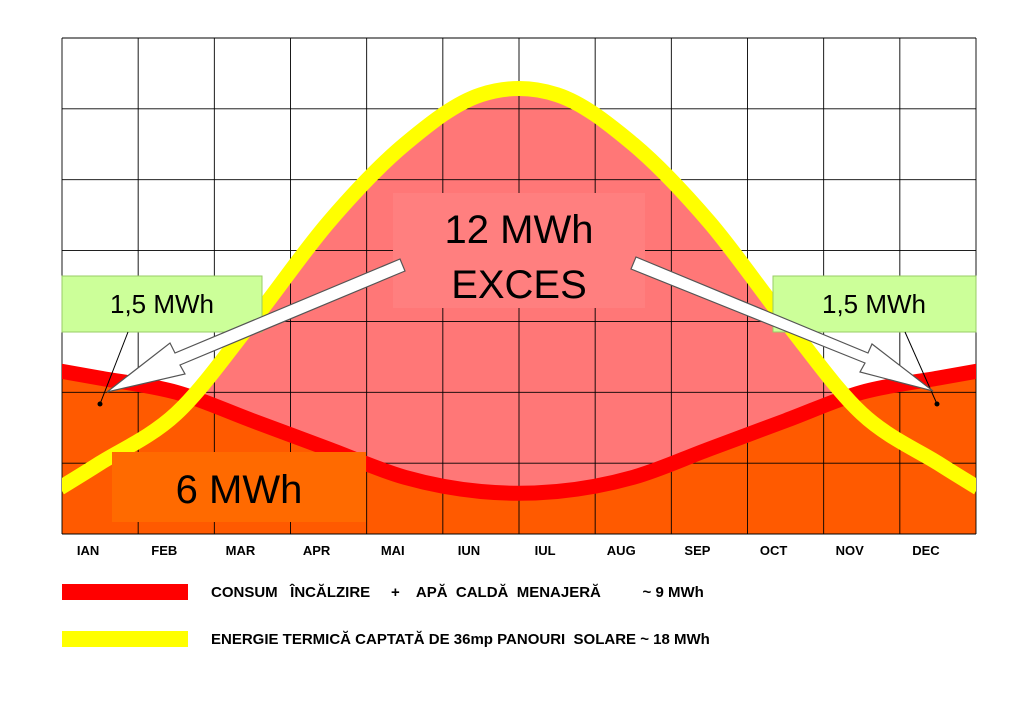 The height and width of the screenshot is (708, 1023). I want to click on x-axis-tick-labels: IAN FEB MAR APR MAI IUN IUL AUG SEP OCT NOV DEC, so click(508, 550).